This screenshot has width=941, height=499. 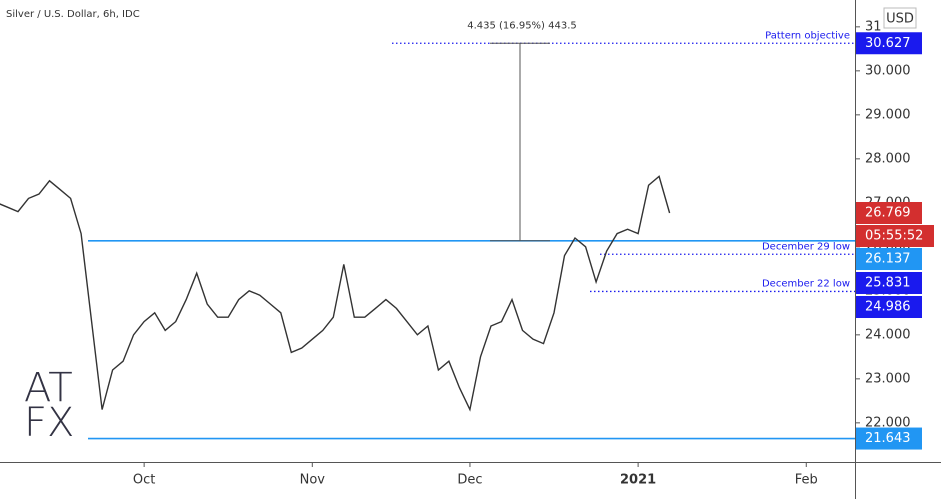 I want to click on level-text: December 22 low, so click(x=806, y=283).